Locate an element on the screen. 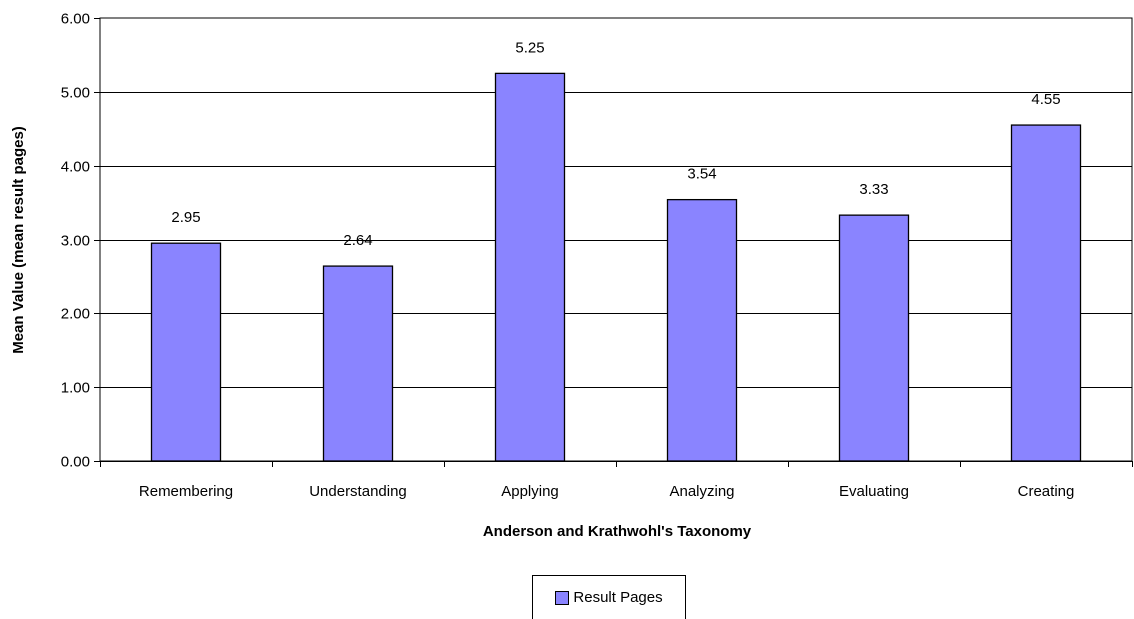  y-tick-label: 5.00 is located at coordinates (75, 93).